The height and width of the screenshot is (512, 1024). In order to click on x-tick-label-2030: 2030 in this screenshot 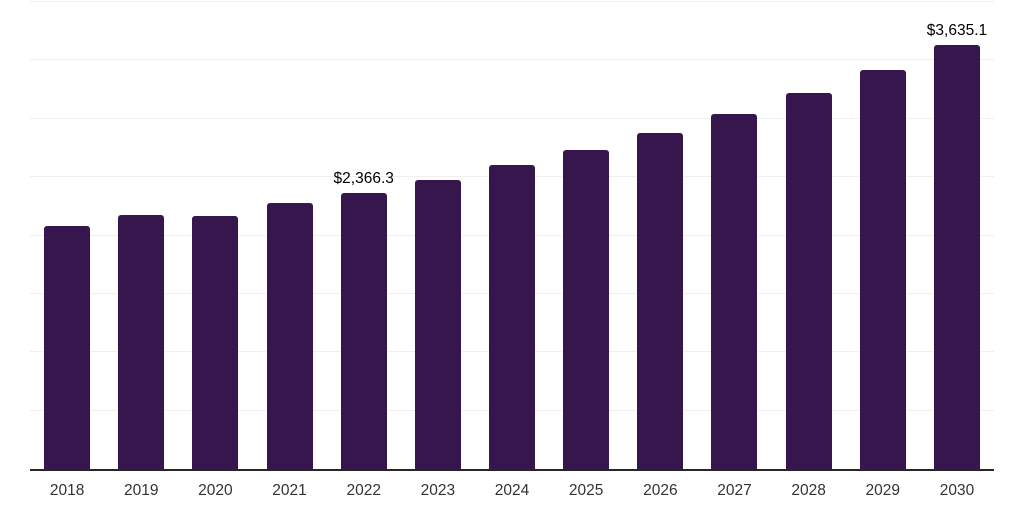, I will do `click(957, 490)`.